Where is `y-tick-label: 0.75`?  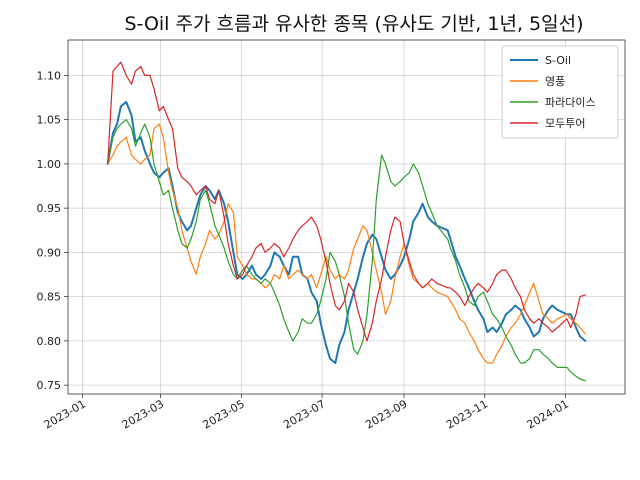
y-tick-label: 0.75 is located at coordinates (49, 385).